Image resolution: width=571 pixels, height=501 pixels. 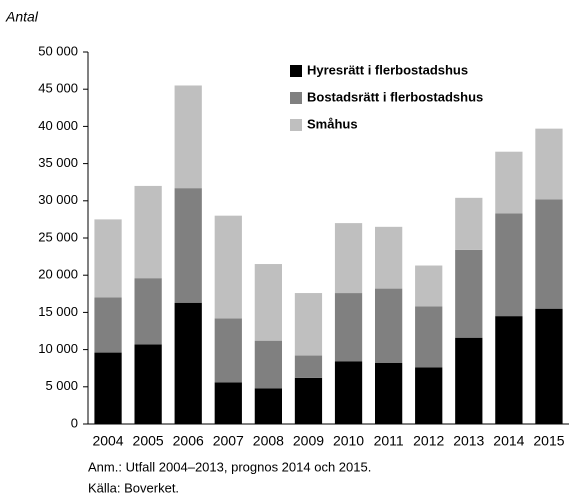 I want to click on legend-label: Småhus, so click(x=332, y=123).